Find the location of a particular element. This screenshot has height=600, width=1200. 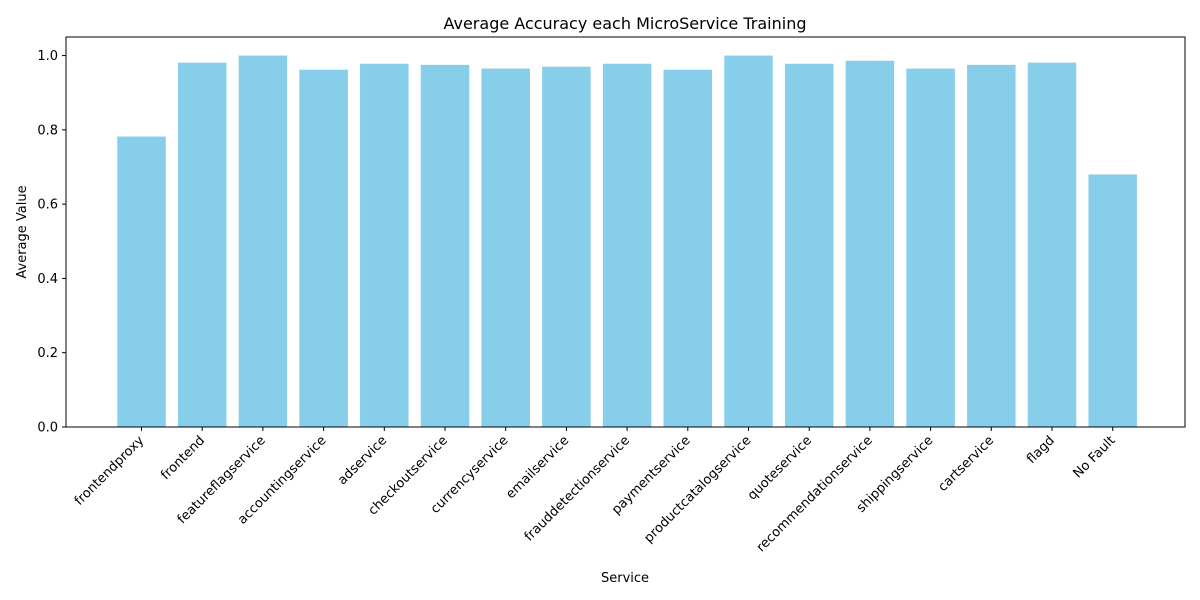

bar-emailservice is located at coordinates (566, 247).